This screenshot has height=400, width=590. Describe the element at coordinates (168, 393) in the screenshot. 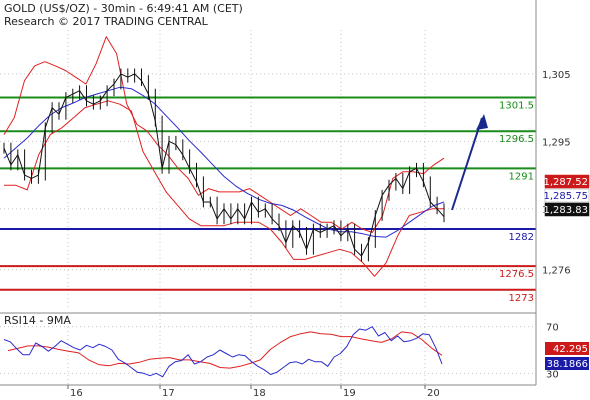

I see `x-tick-label: 17` at that location.